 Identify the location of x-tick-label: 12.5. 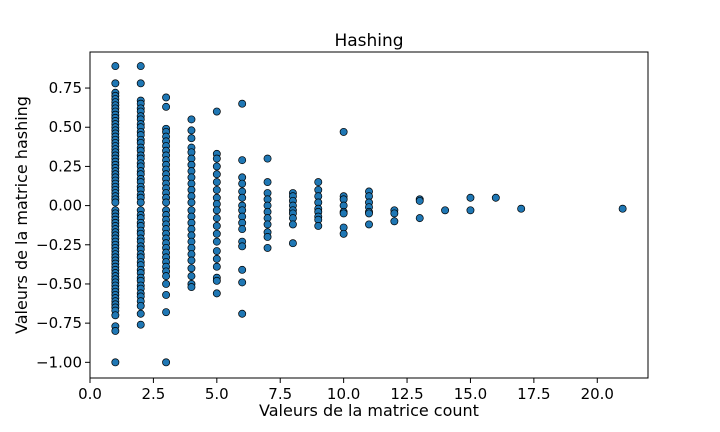
(406, 394).